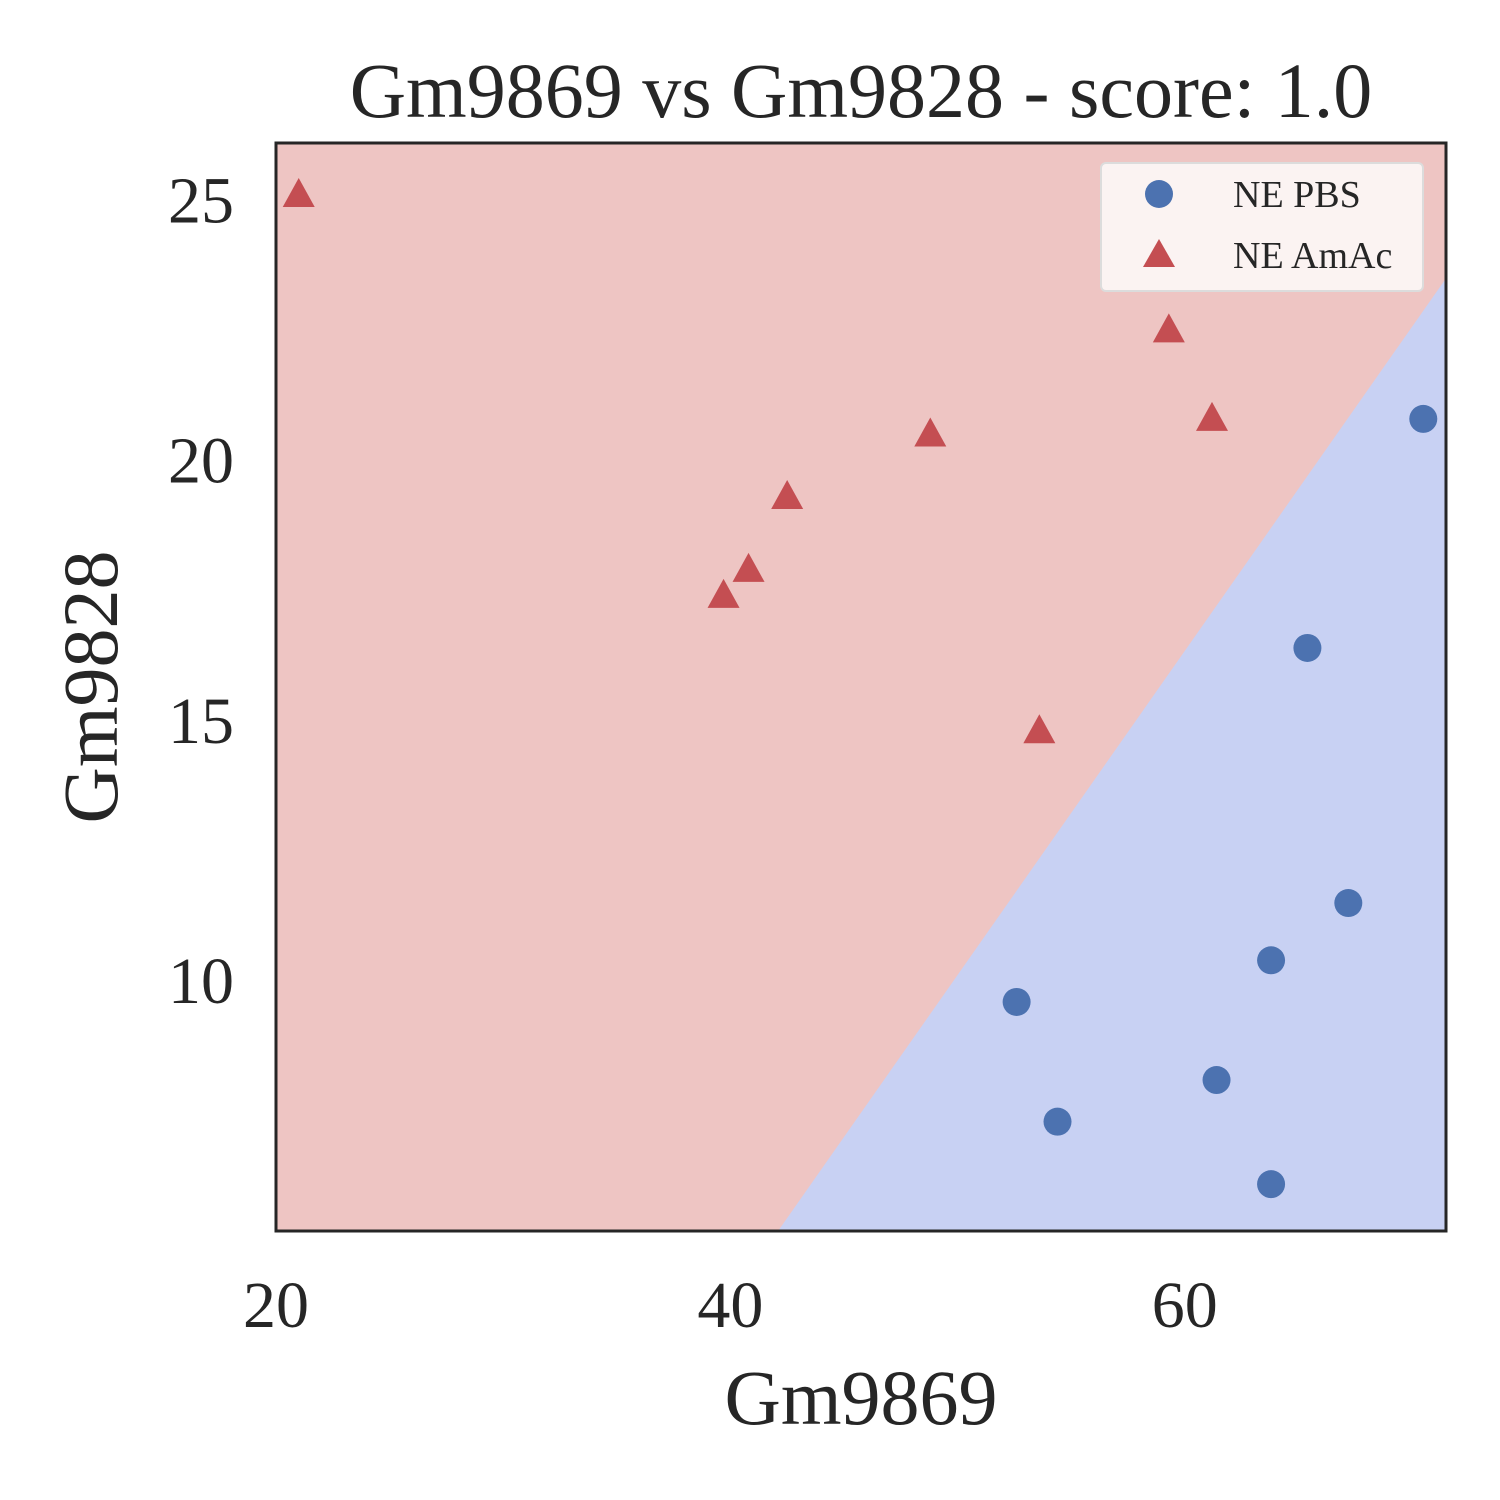 This screenshot has height=1500, width=1500. I want to click on x-axis-label: Gm9869, so click(861, 1397).